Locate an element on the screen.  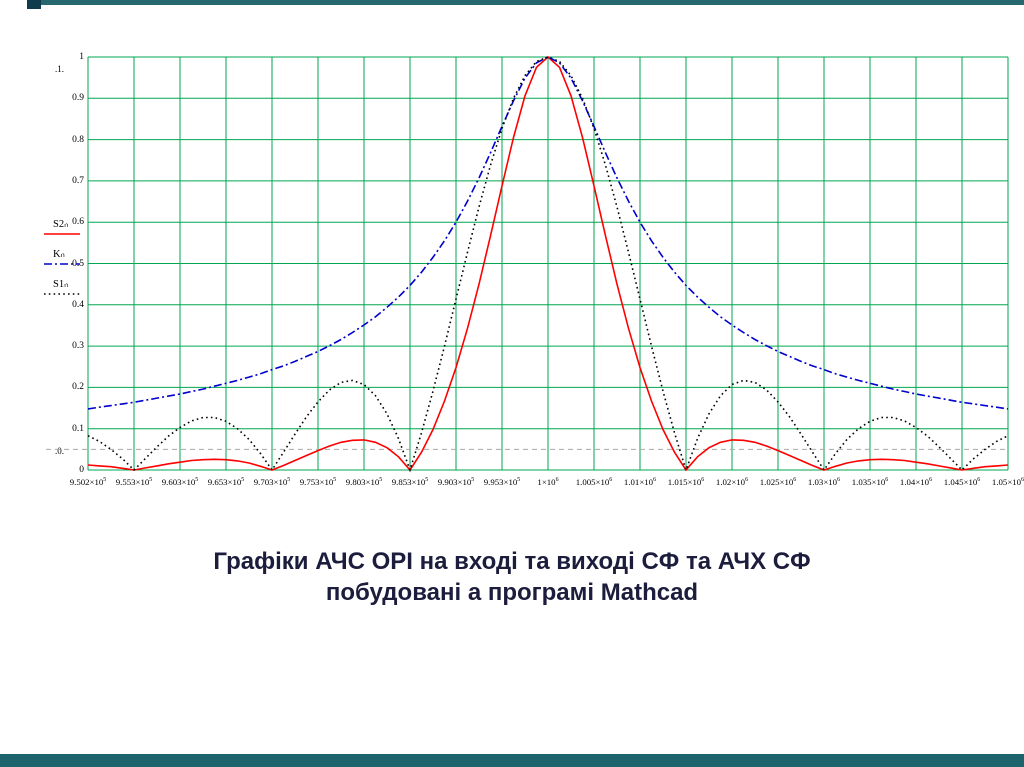
x-tick-label: 9.753×105 is located at coordinates (318, 482).